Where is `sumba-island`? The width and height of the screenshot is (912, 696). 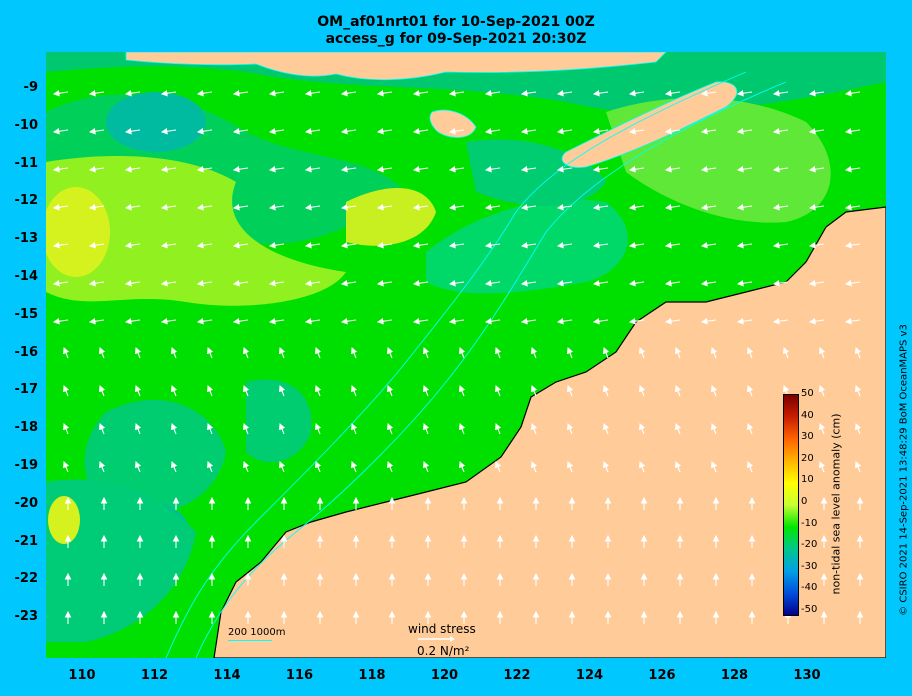 sumba-island is located at coordinates (453, 123).